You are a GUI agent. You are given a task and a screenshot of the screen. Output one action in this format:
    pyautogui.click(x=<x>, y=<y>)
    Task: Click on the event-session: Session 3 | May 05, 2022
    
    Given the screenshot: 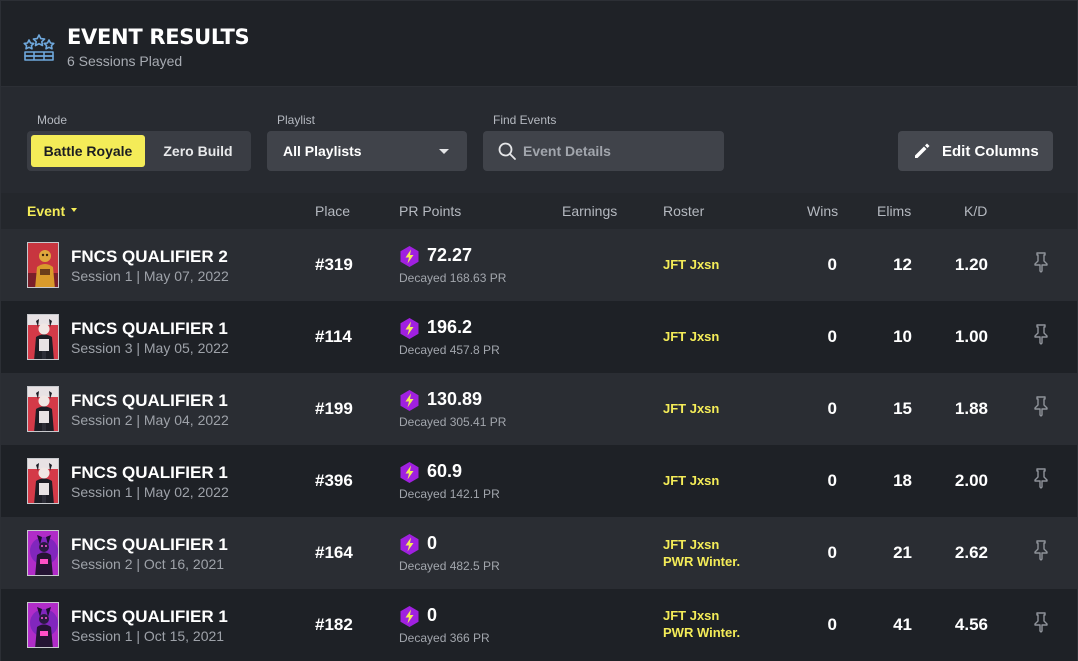 What is the action you would take?
    pyautogui.click(x=150, y=348)
    